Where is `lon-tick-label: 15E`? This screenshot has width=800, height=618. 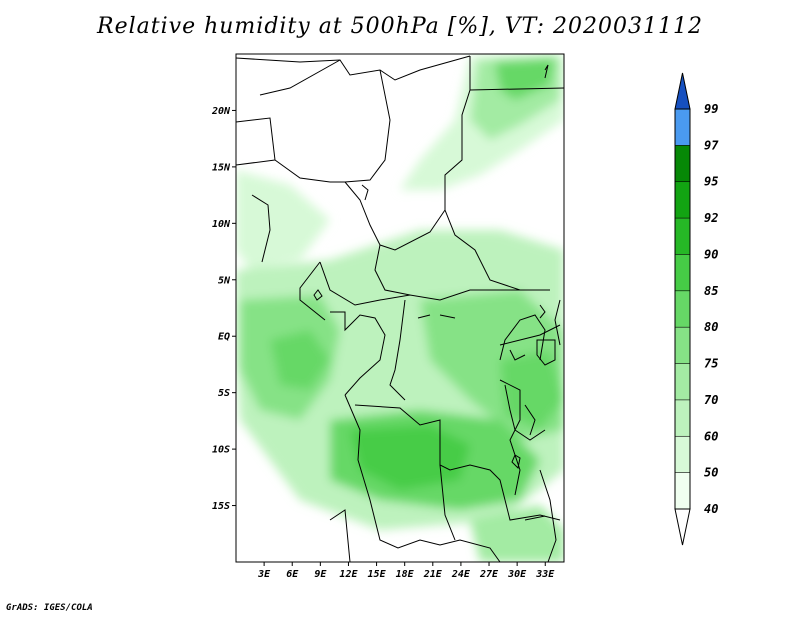 lon-tick-label: 15E is located at coordinates (377, 574).